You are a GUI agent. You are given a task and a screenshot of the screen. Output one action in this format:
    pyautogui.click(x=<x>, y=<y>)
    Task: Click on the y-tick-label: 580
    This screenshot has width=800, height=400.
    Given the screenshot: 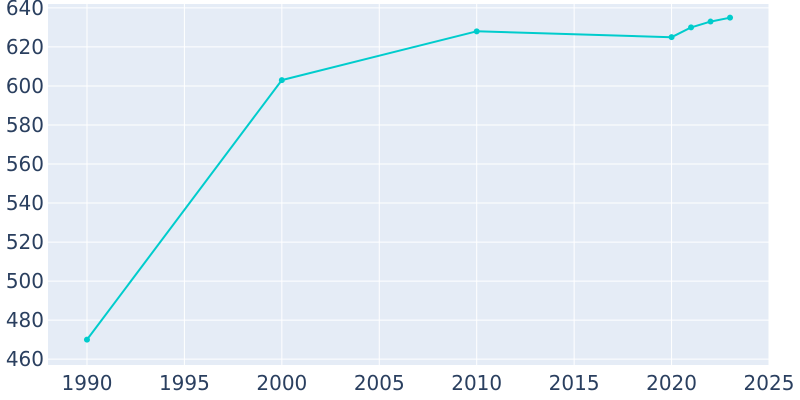 What is the action you would take?
    pyautogui.click(x=25, y=125)
    